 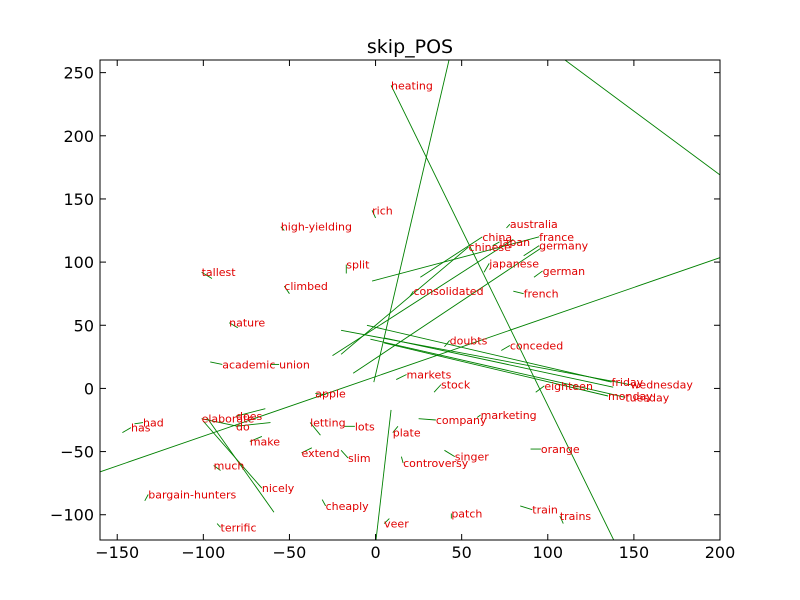 I want to click on y-tick-label: 50, so click(x=84, y=325).